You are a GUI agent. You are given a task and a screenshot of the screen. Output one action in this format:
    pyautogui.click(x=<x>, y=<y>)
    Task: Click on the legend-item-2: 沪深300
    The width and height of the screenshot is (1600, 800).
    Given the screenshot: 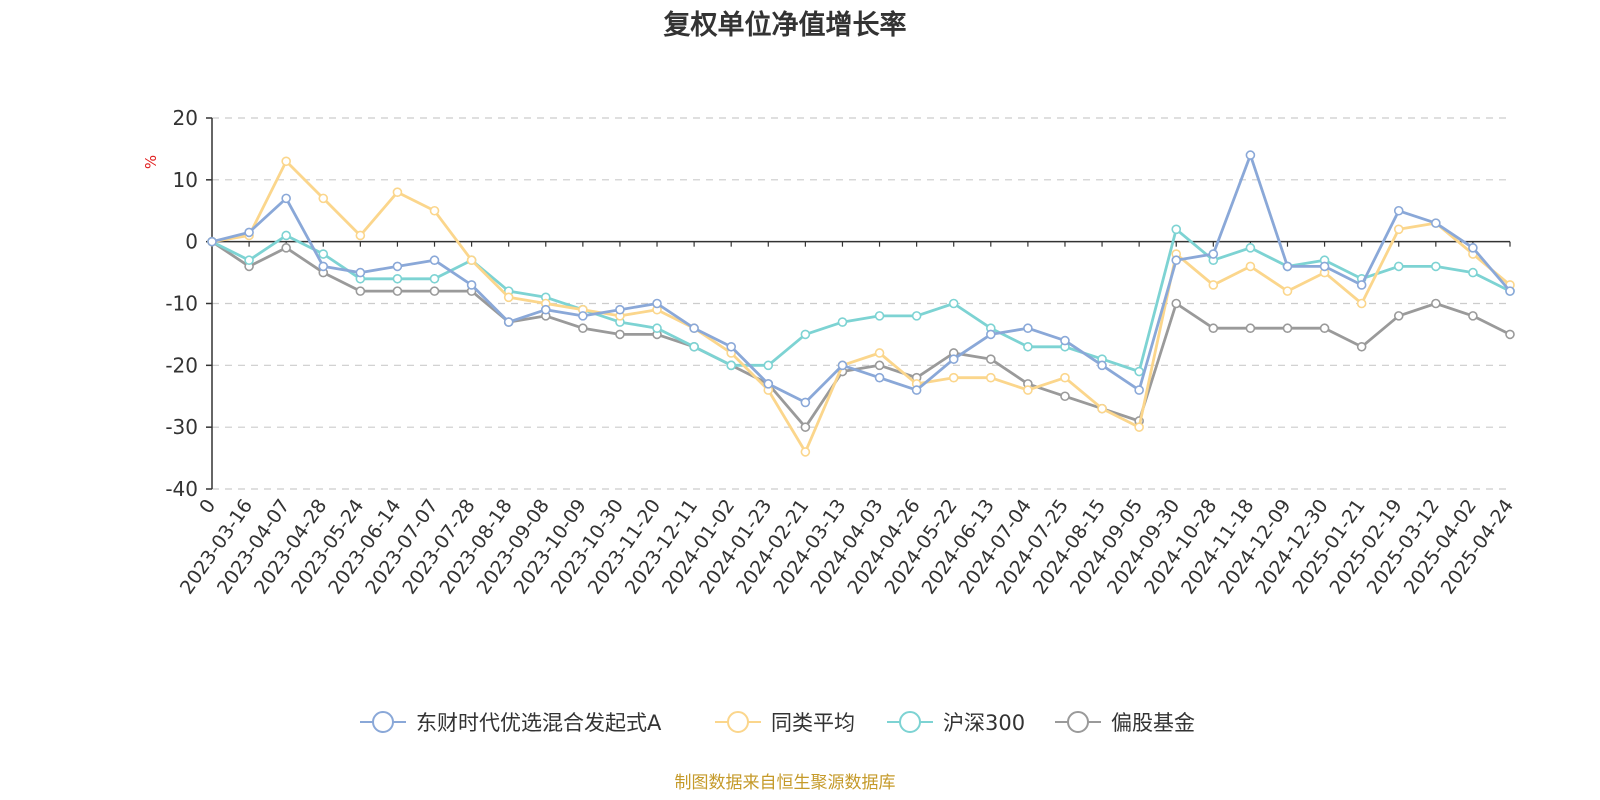 What is the action you would take?
    pyautogui.click(x=956, y=723)
    